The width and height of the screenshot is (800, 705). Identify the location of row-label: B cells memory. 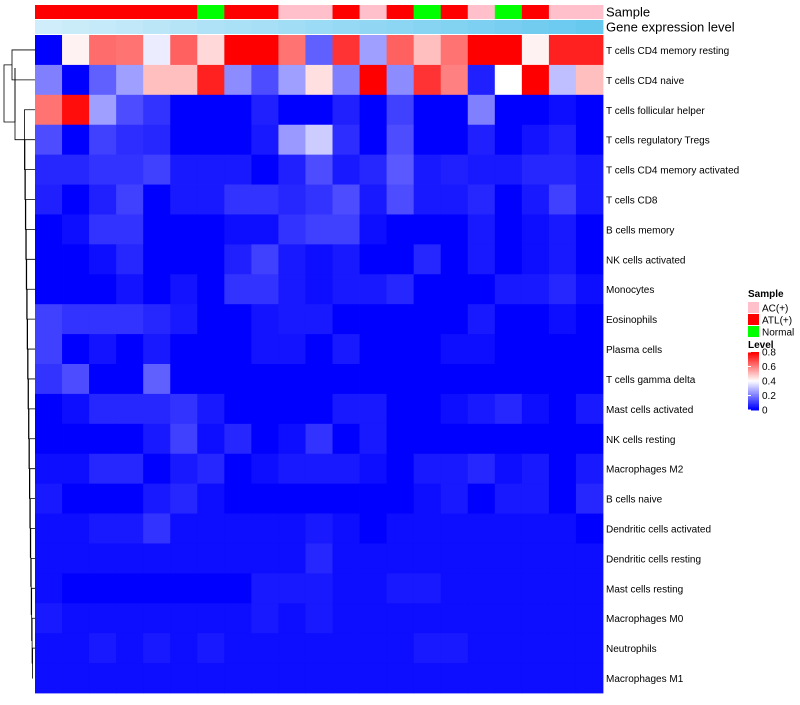
(640, 230).